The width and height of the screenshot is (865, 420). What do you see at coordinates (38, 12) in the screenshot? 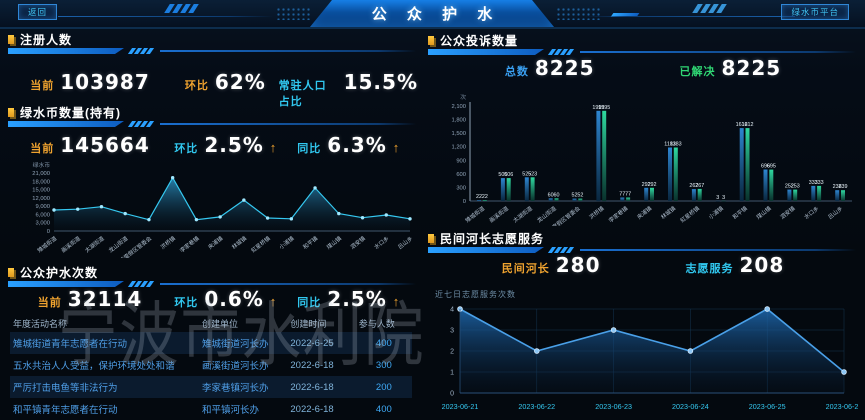
I see `back-button: 返回` at bounding box center [38, 12].